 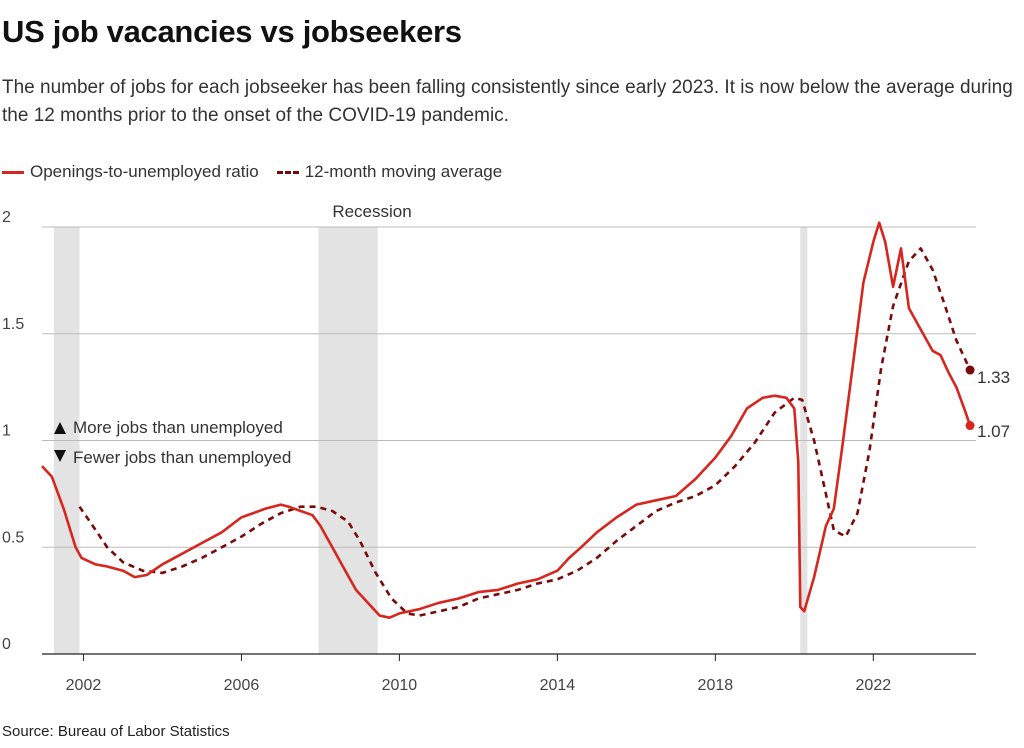 I want to click on legend-item-ratio: Openings-to-unemployed ratio, so click(x=130, y=172).